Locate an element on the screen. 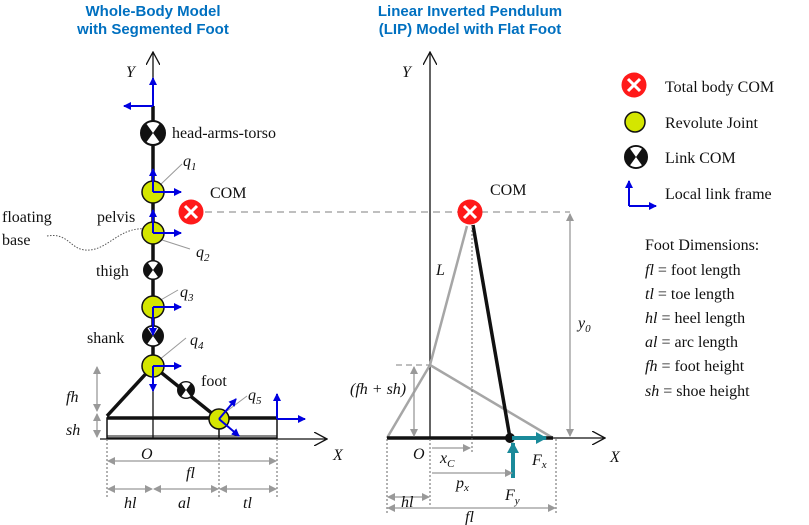 The height and width of the screenshot is (525, 809). legend-total-com: Total body COM is located at coordinates (719, 87).